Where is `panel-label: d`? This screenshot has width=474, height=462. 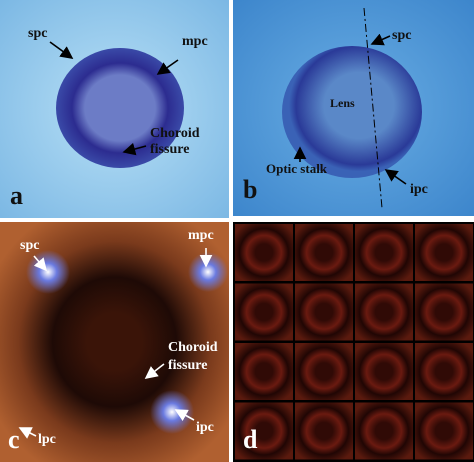
panel-label: d is located at coordinates (250, 439).